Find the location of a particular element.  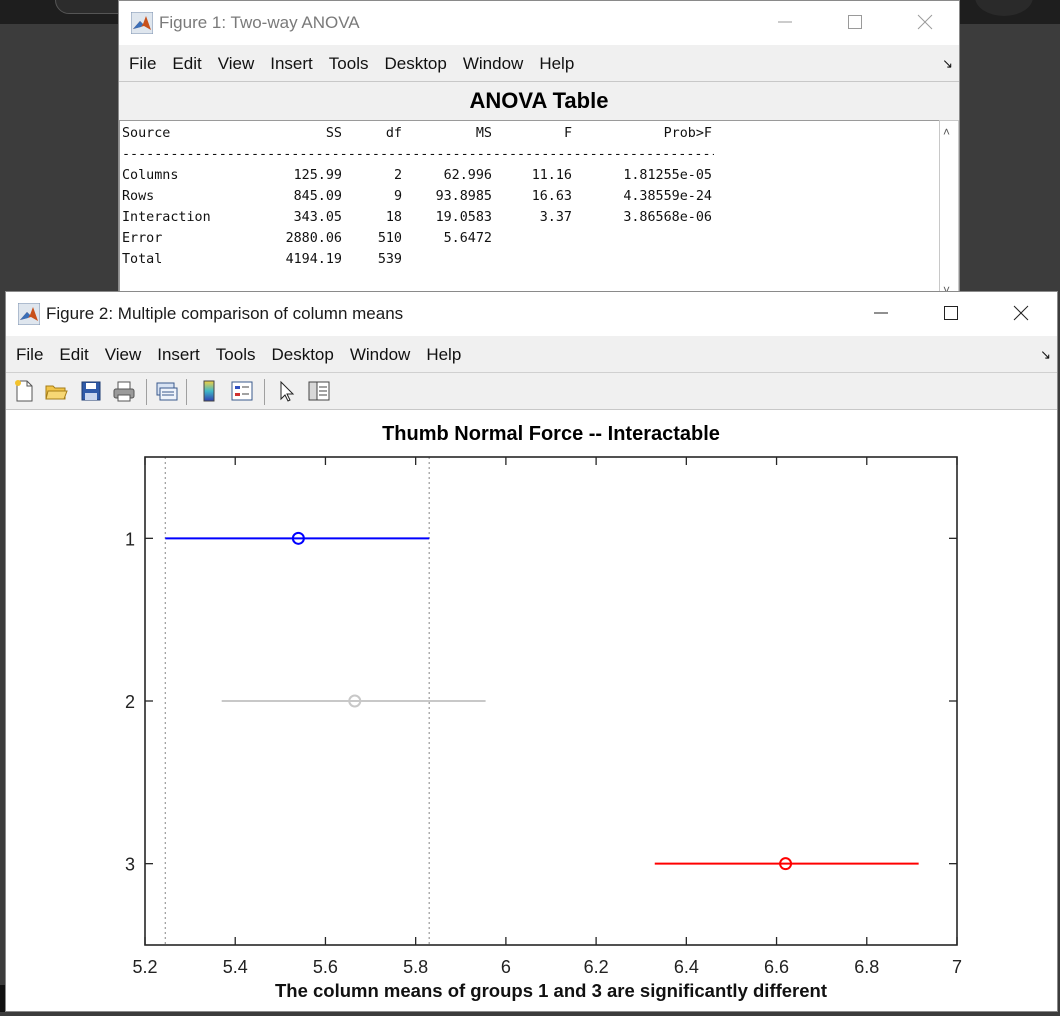

anova-cell: 343.05 is located at coordinates (317, 217).